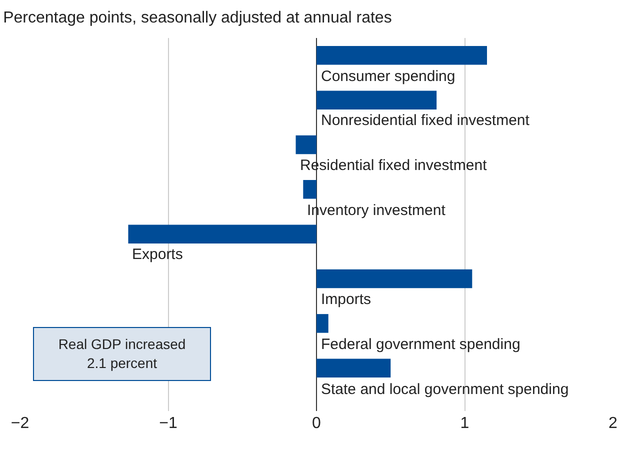 Image resolution: width=623 pixels, height=449 pixels. What do you see at coordinates (465, 423) in the screenshot?
I see `x-tick-label: 1` at bounding box center [465, 423].